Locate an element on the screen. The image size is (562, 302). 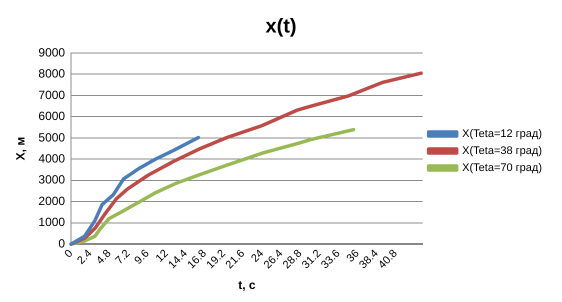
y-tick-label: 8000 is located at coordinates (52, 73).